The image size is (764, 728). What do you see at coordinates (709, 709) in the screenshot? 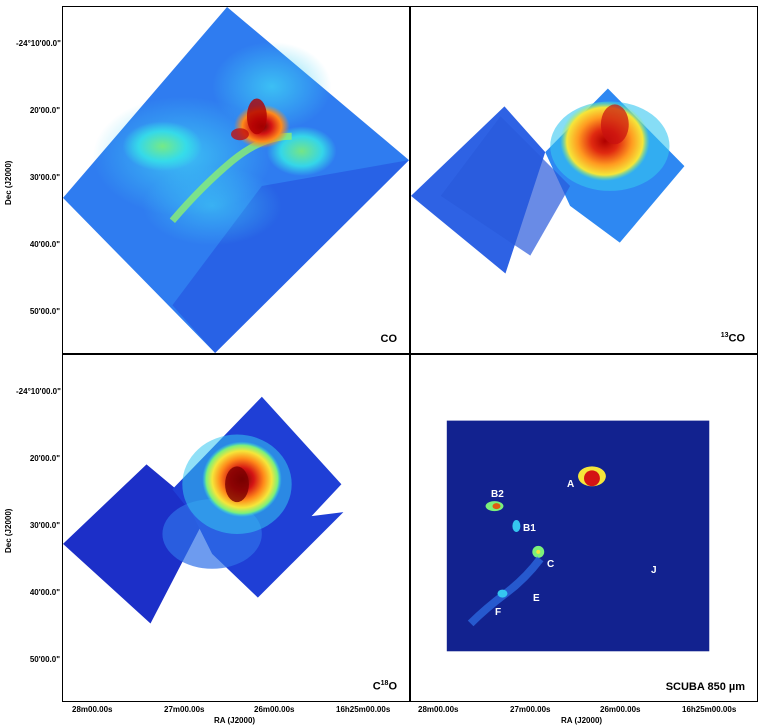
I see `x-tick-right-3: 16h25m00.00s` at bounding box center [709, 709].